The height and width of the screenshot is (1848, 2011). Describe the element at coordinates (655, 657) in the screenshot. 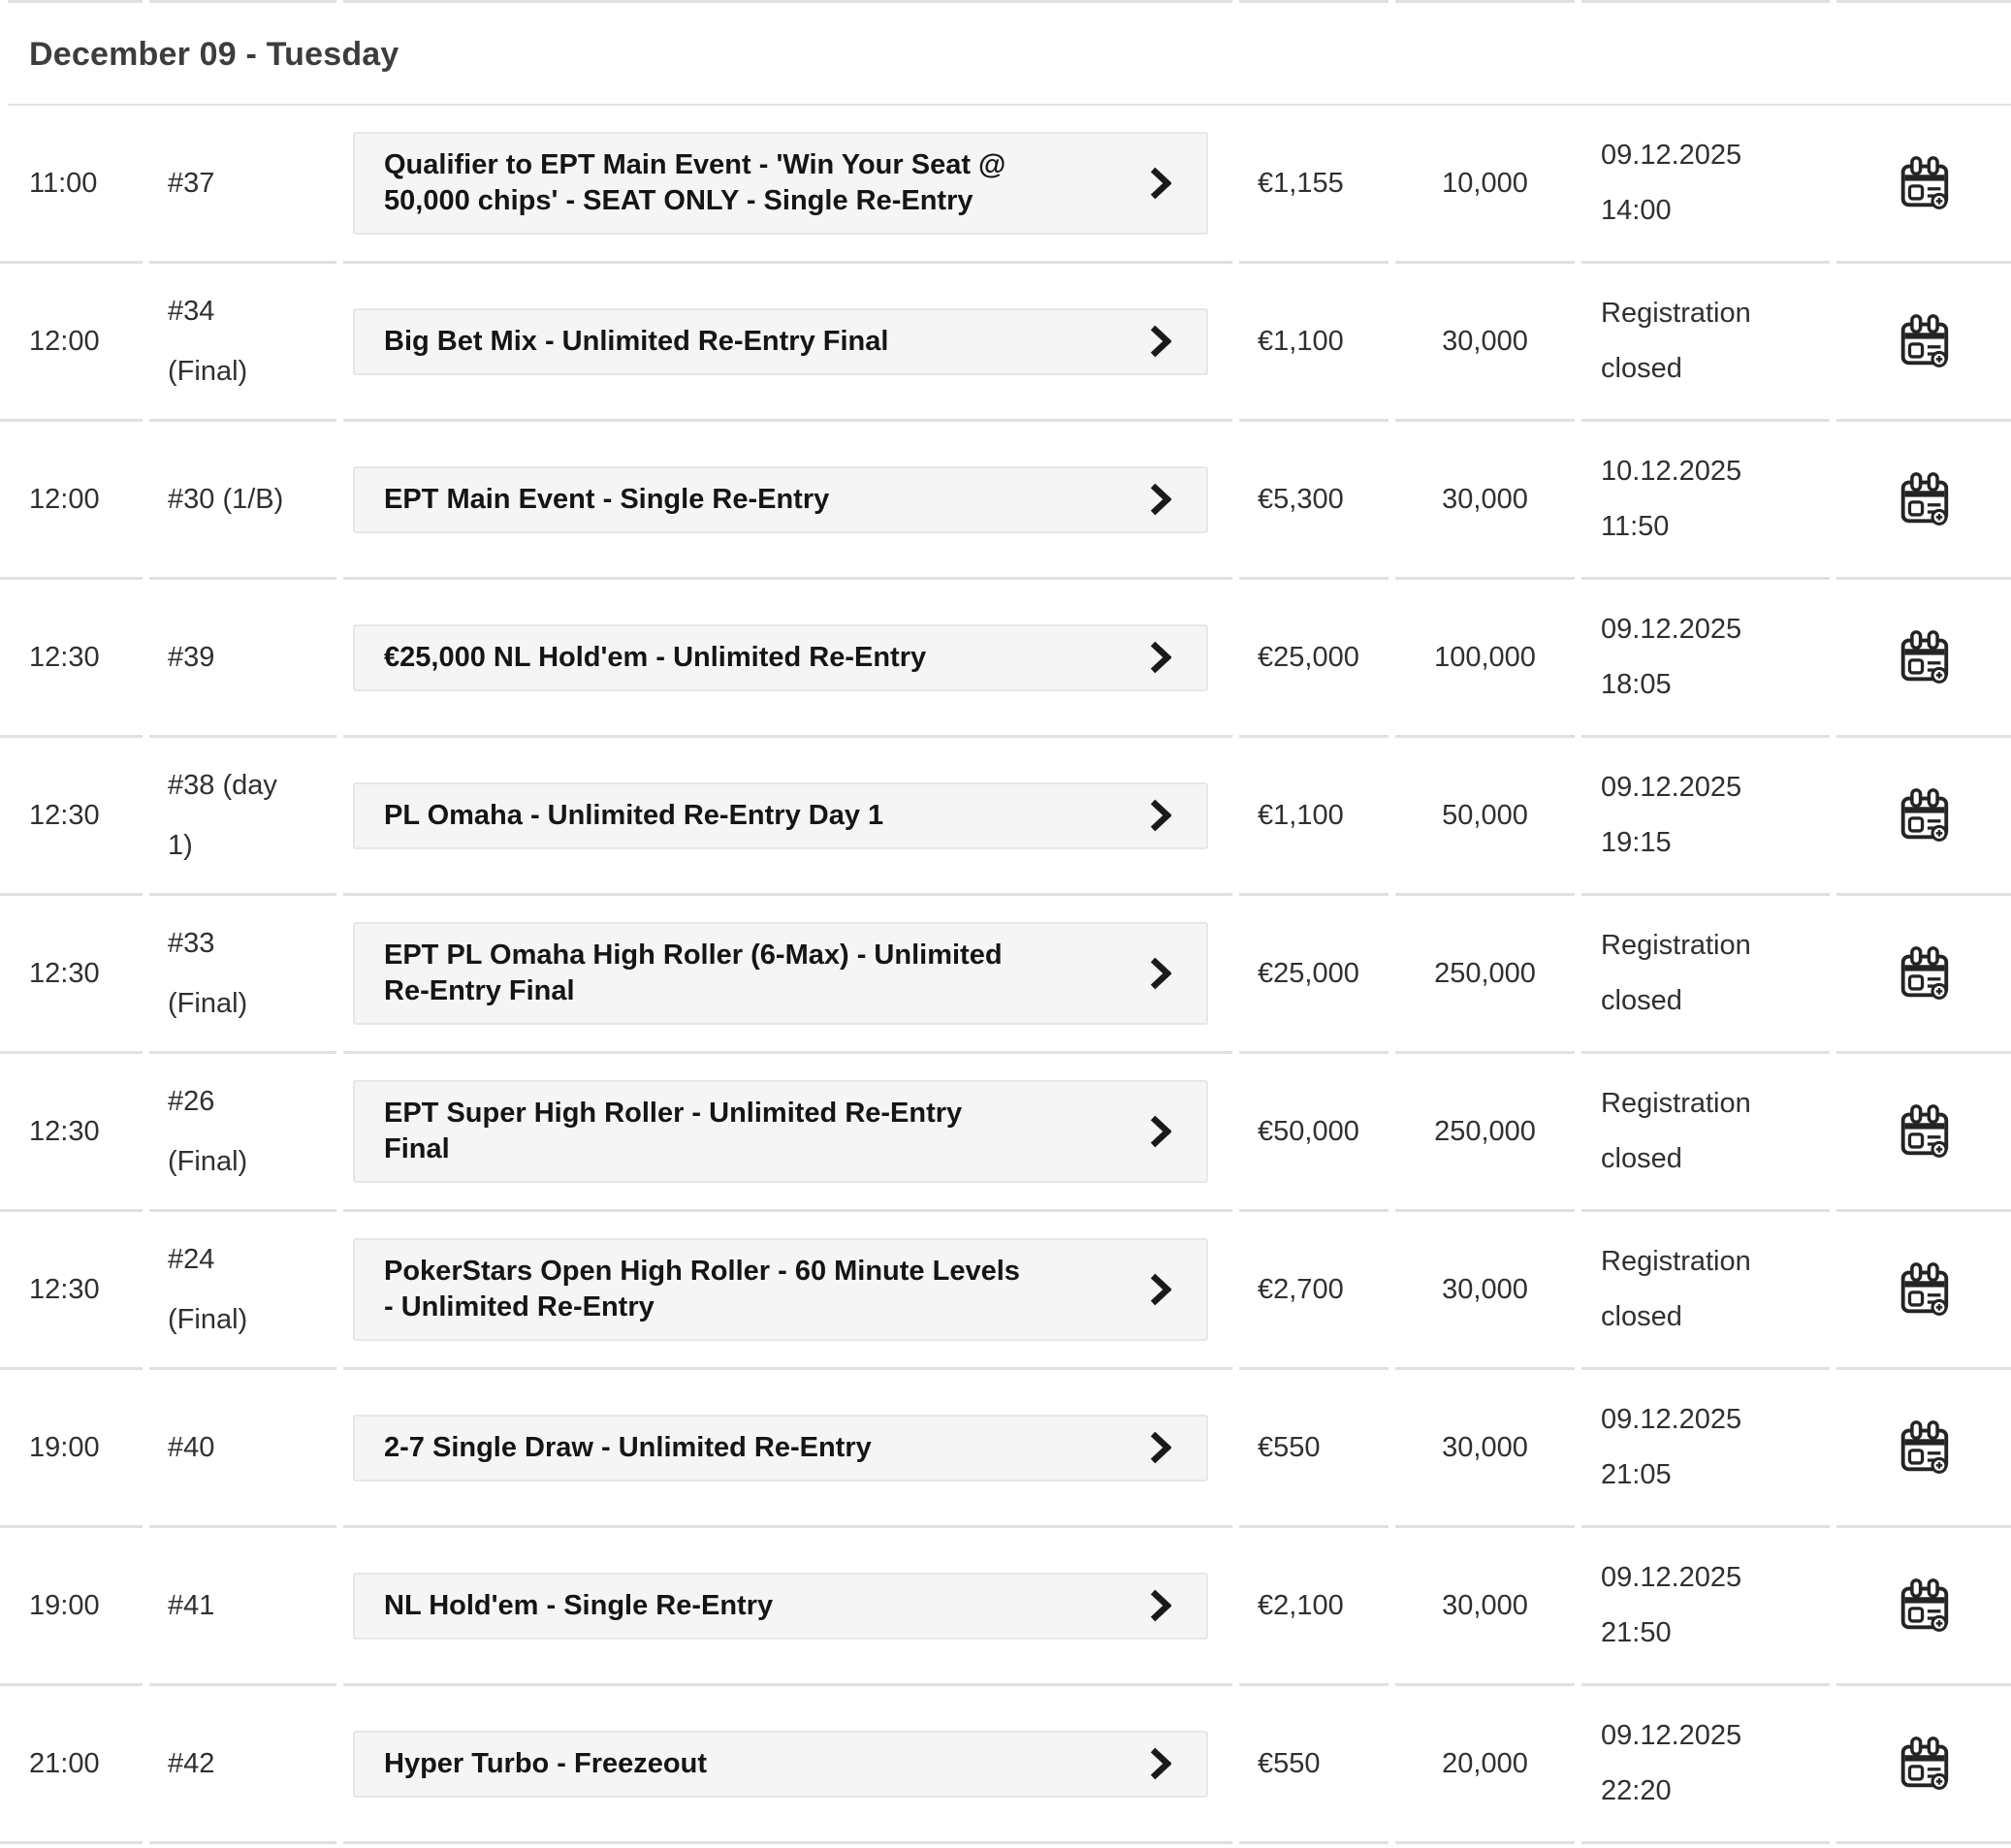

I see `event-name: €25,000 NL Hold'em - Unlimited Re-Entry` at that location.